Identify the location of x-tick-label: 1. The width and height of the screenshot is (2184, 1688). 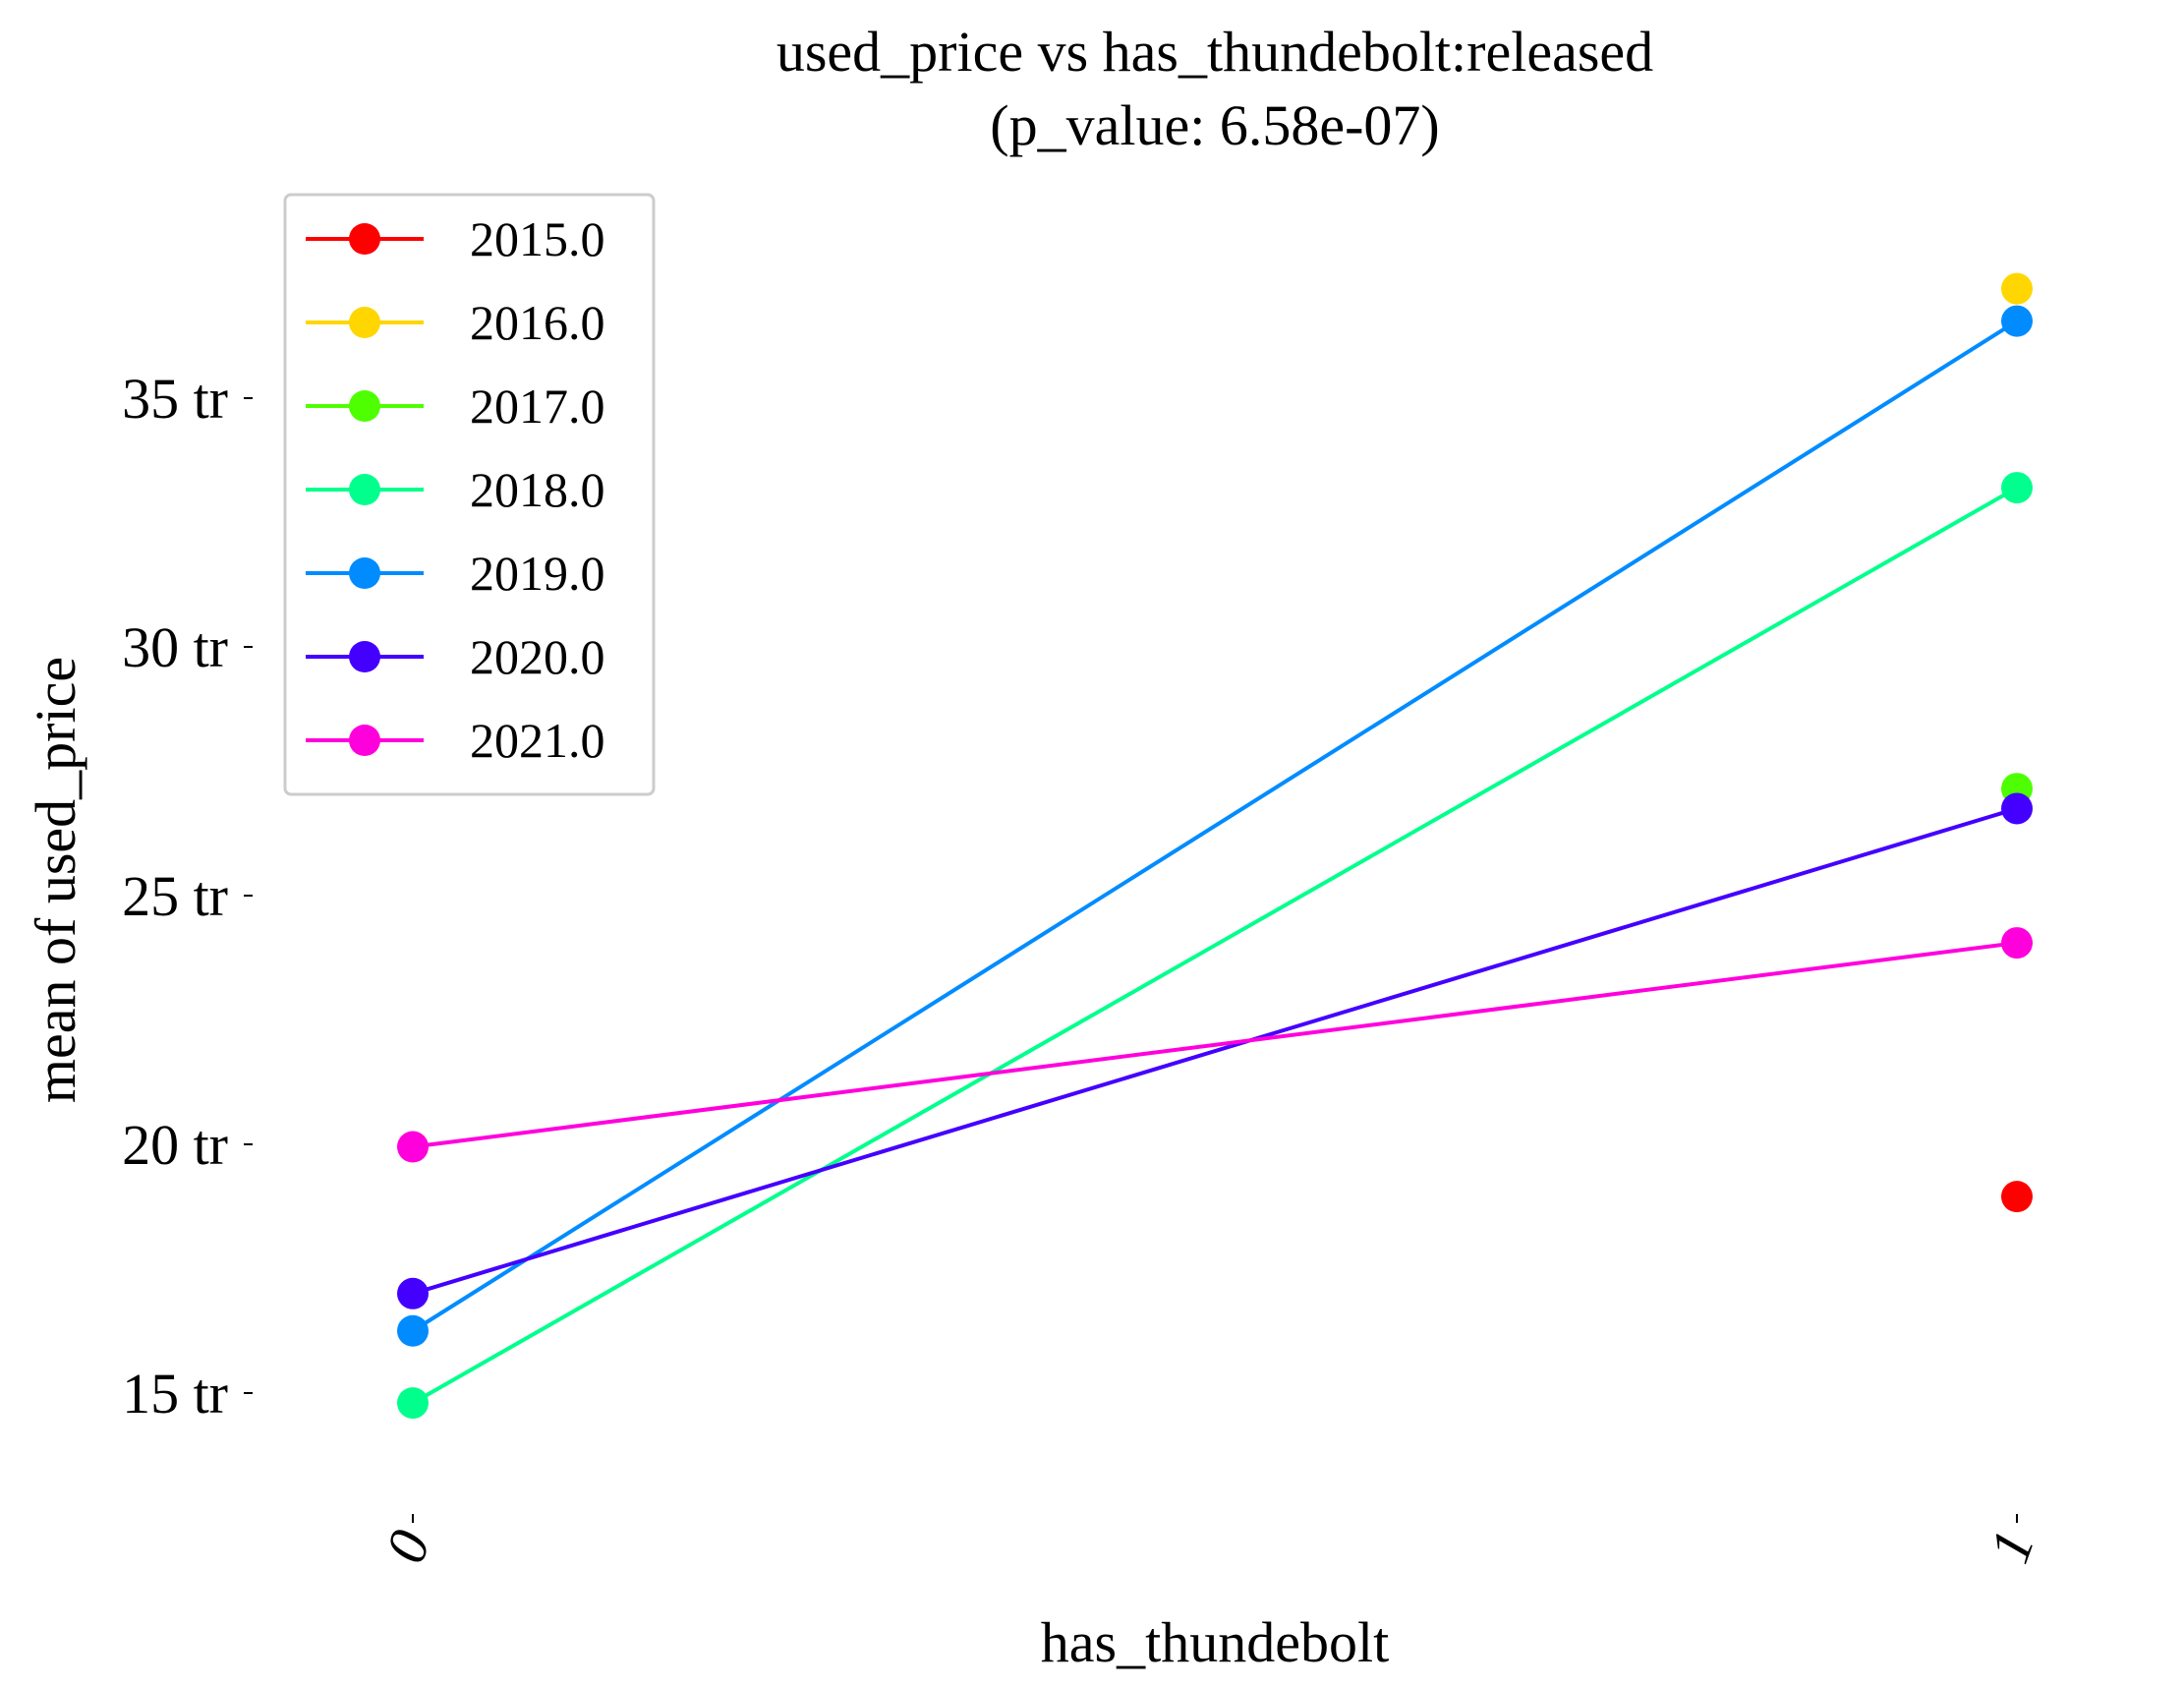
(2011, 1546).